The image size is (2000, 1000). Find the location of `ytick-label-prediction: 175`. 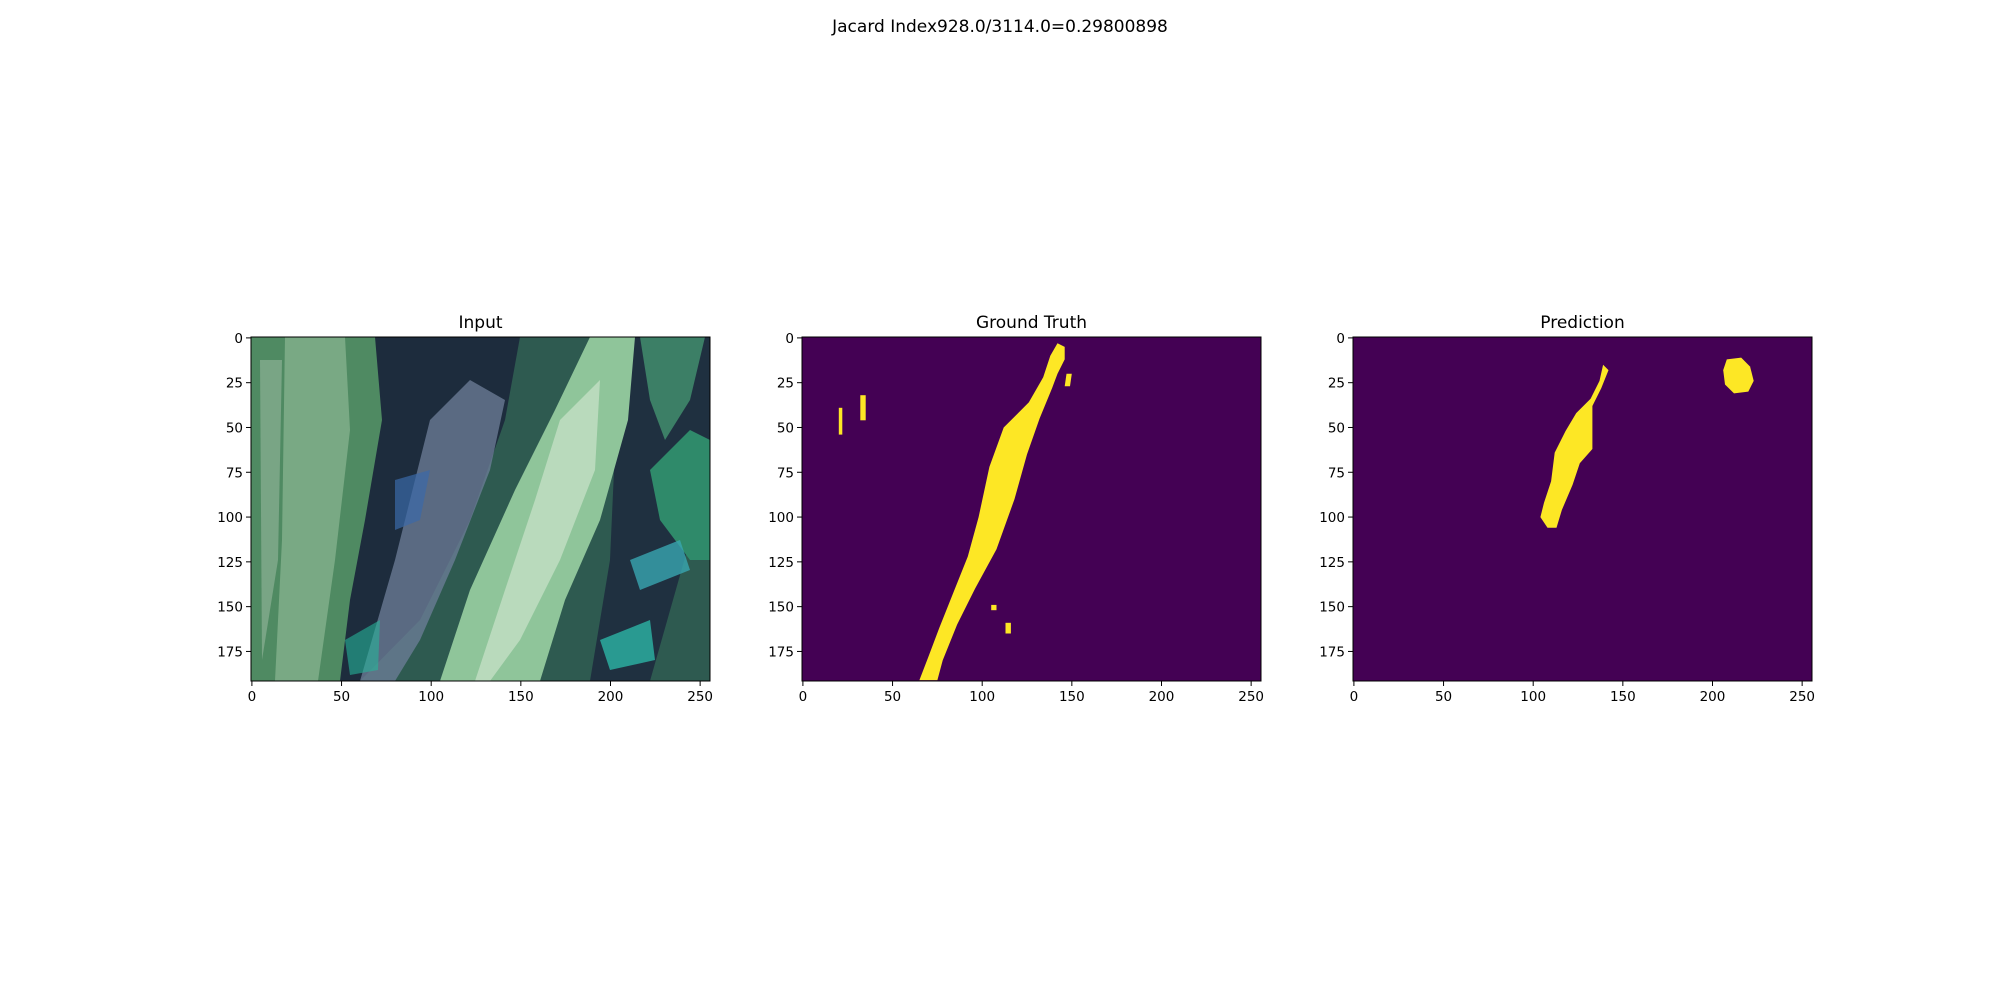

ytick-label-prediction: 175 is located at coordinates (1332, 652).